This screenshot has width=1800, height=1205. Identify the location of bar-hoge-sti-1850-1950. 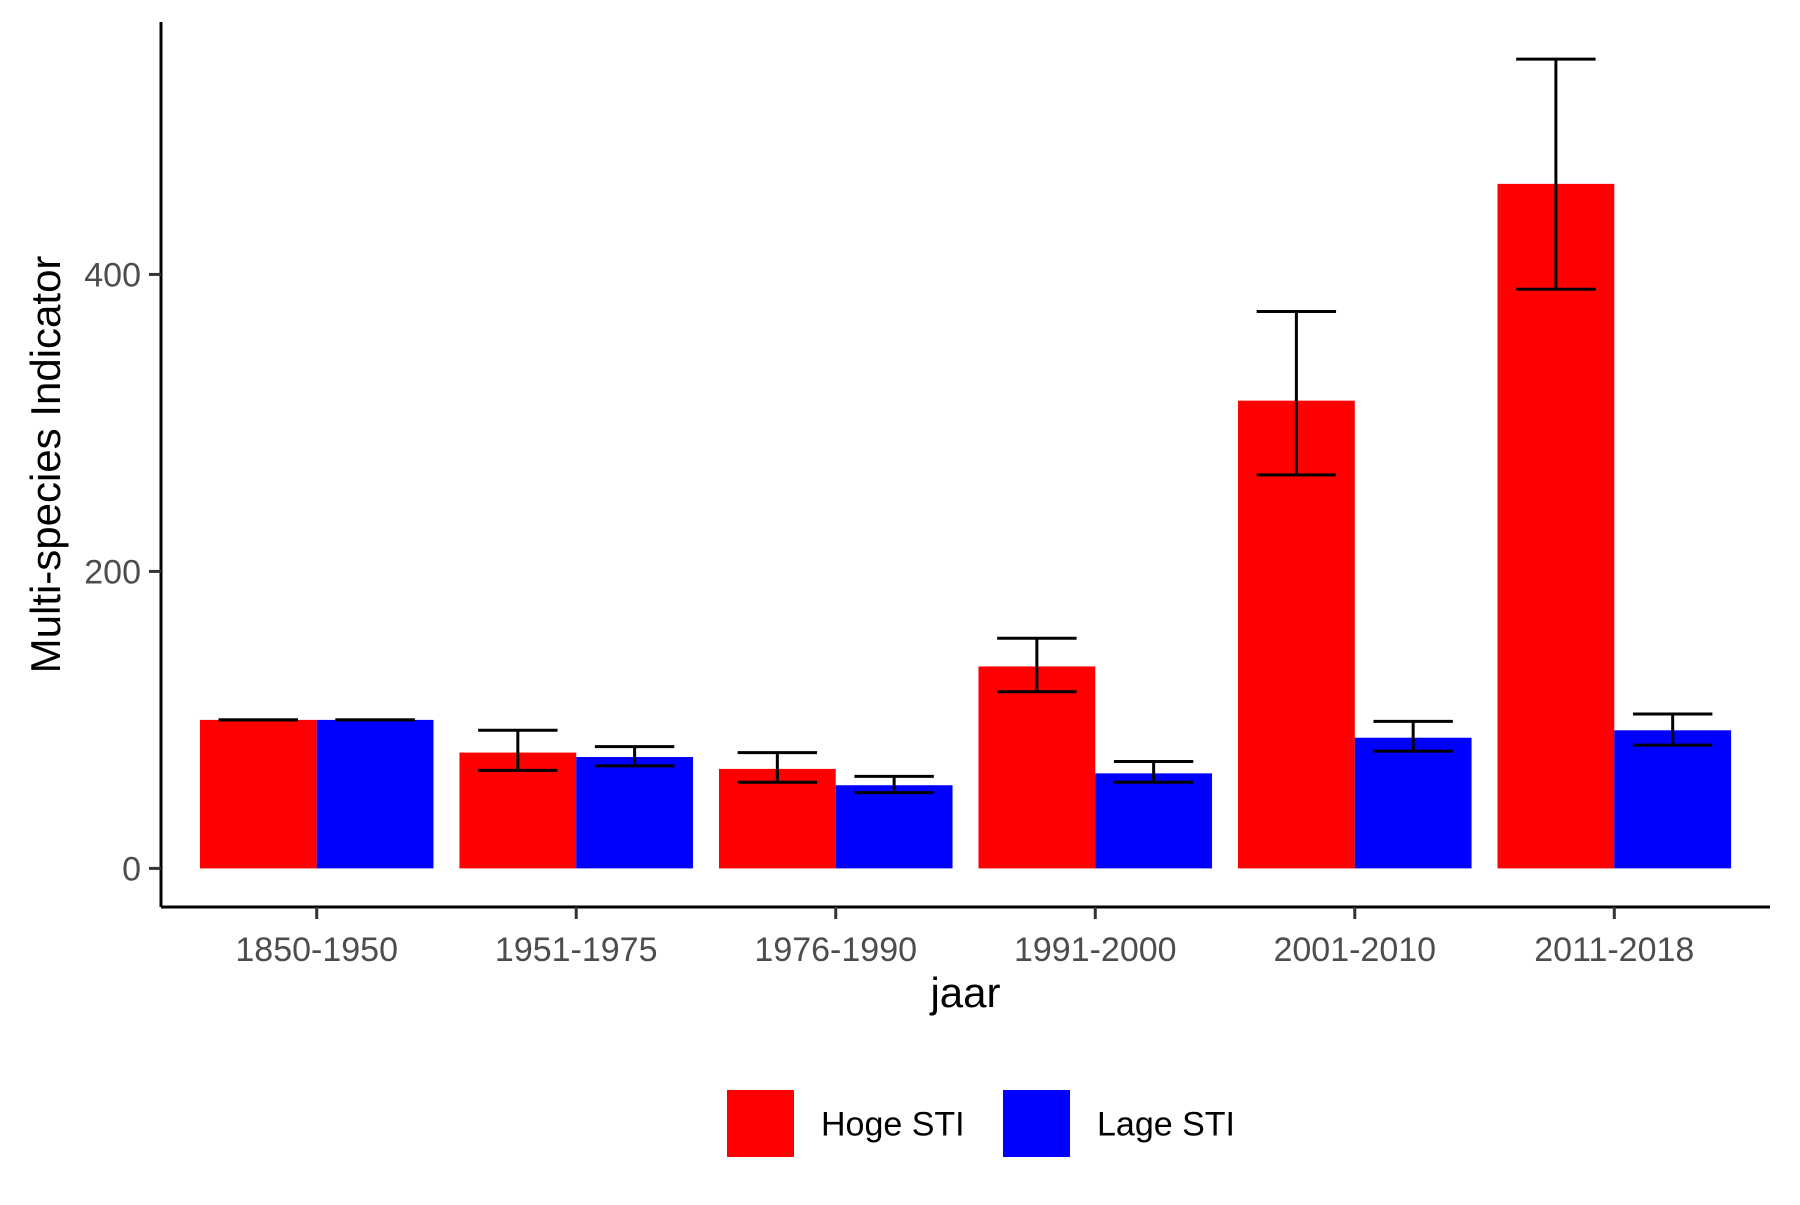
(258, 794).